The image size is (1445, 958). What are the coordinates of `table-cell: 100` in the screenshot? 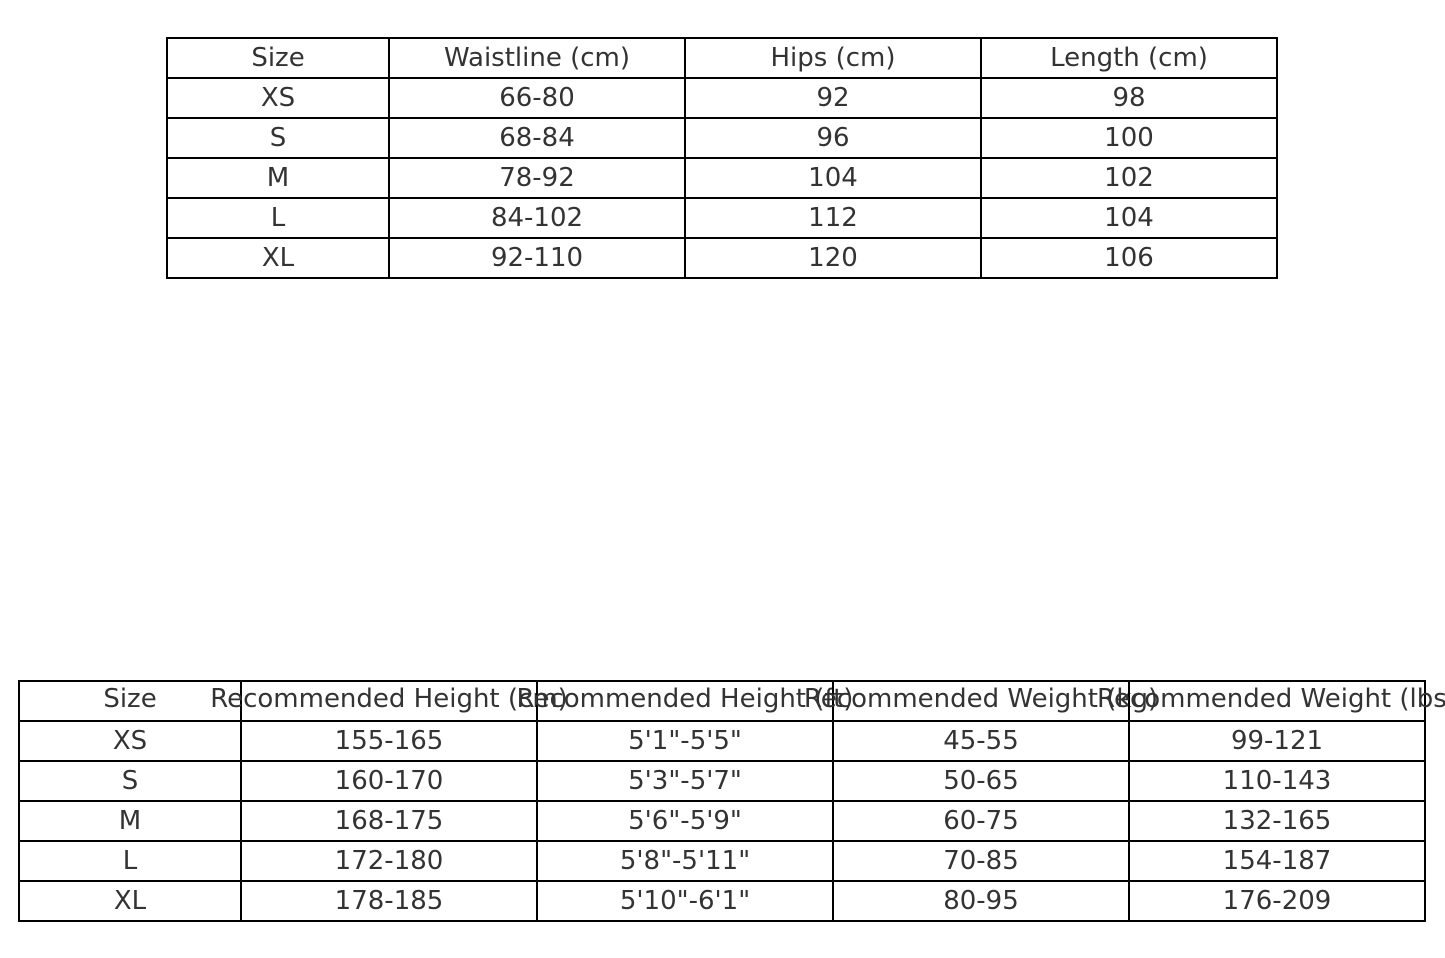 It's located at (1129, 138).